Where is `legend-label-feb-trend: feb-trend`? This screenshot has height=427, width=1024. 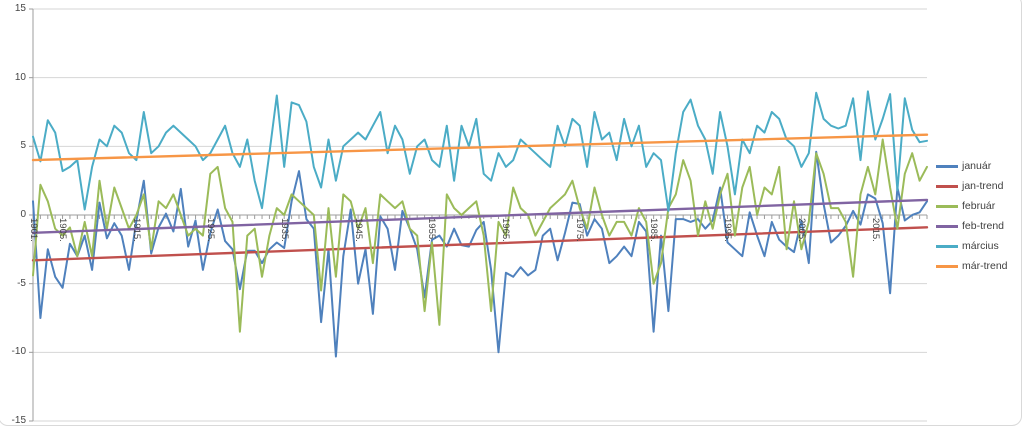
legend-label-feb-trend: feb-trend is located at coordinates (983, 226).